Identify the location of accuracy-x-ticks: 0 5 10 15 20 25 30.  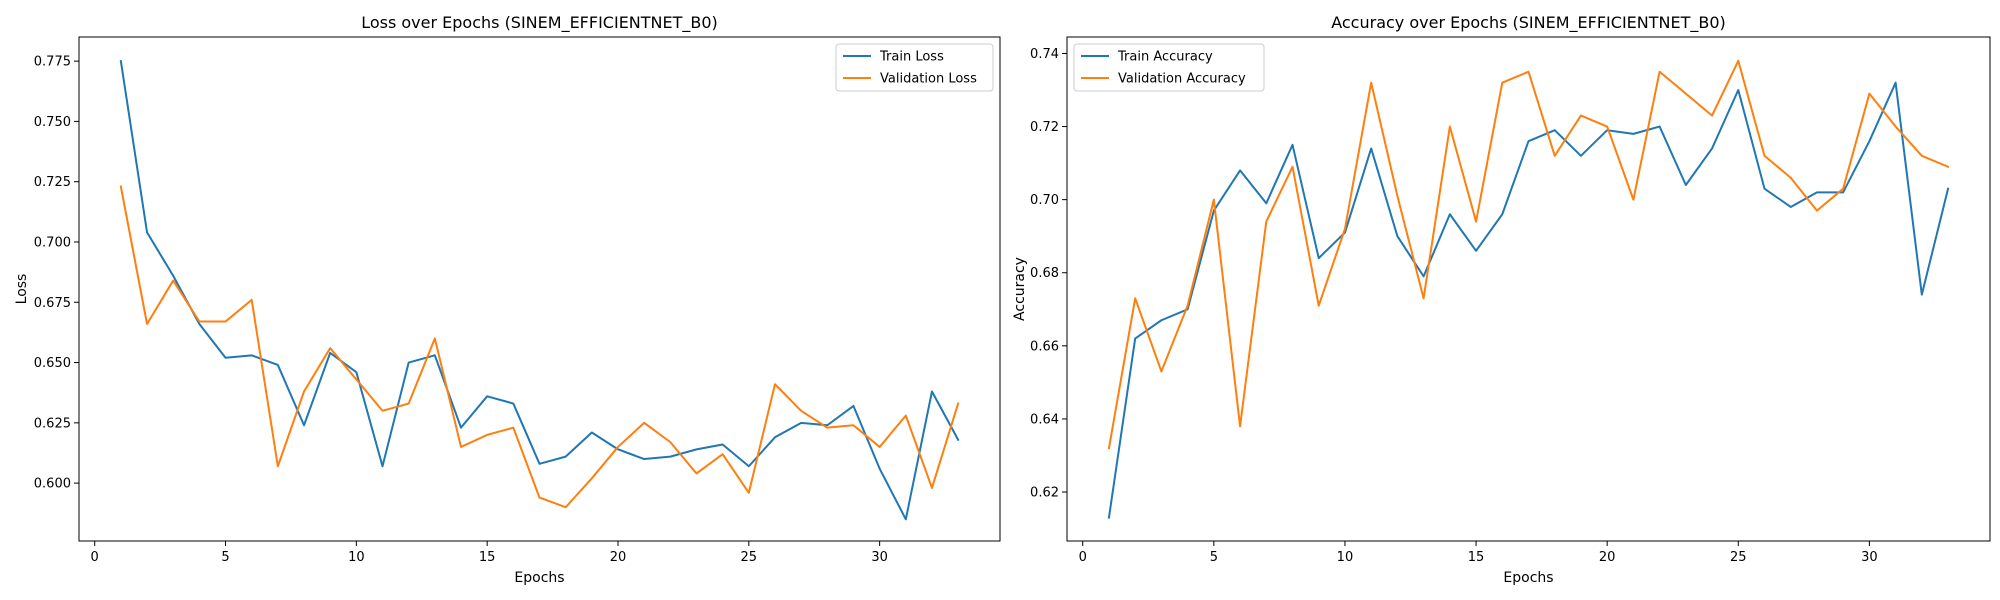
(1478, 553).